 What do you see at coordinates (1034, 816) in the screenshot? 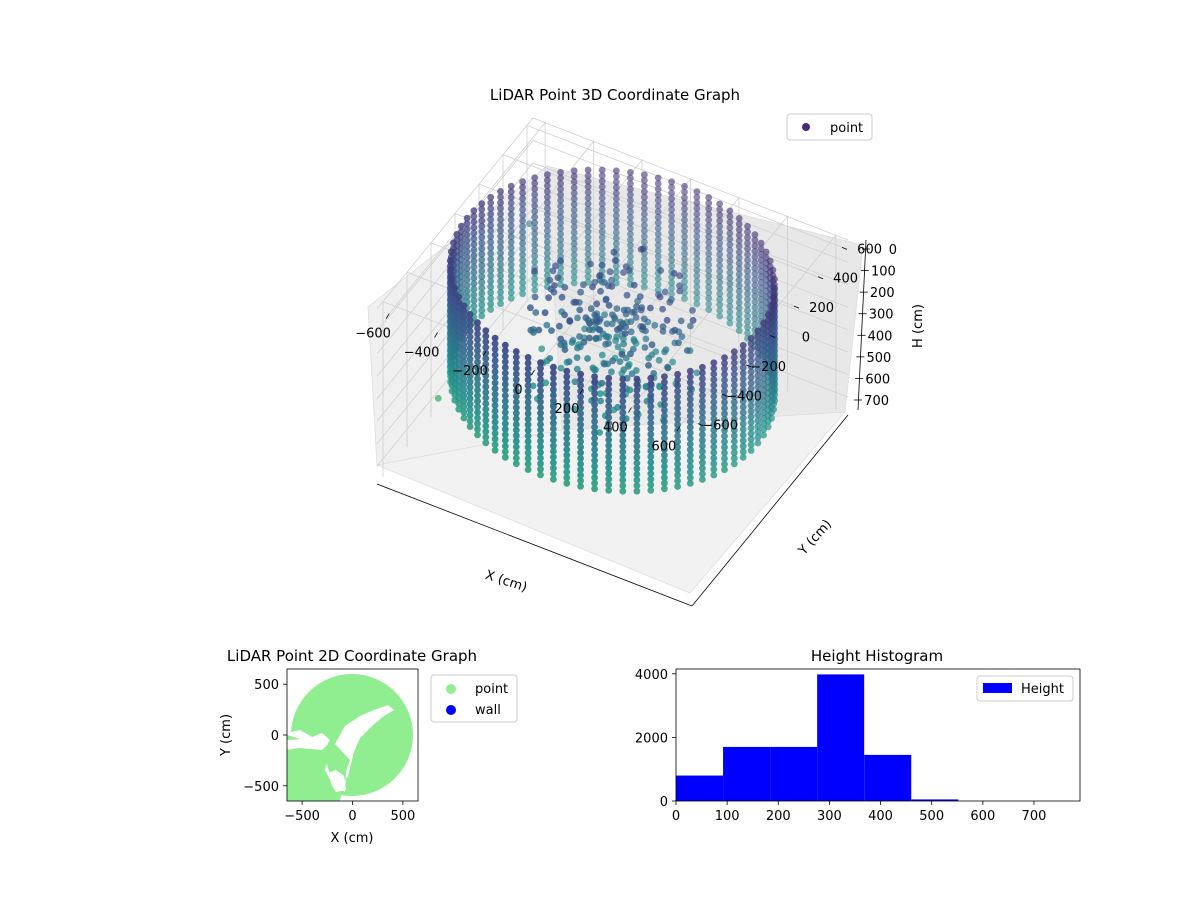
I see `hist-x-tick-label-7: 700` at bounding box center [1034, 816].